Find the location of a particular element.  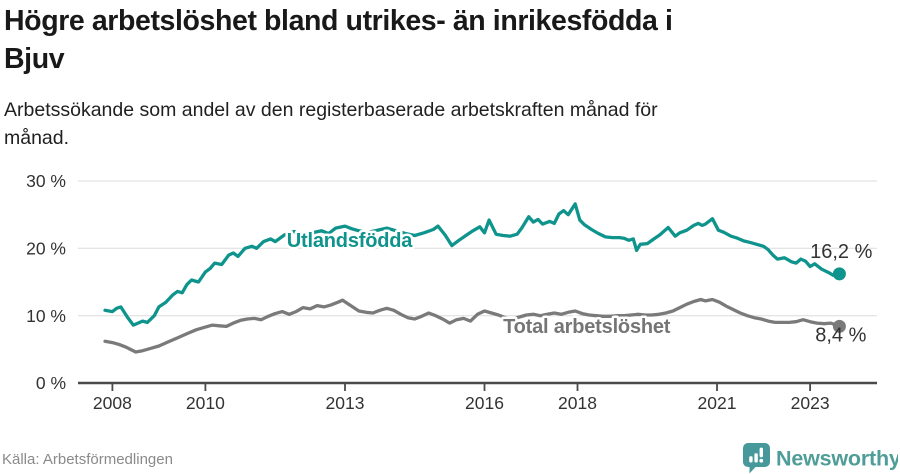

exclamation-bar is located at coordinates (761, 452).